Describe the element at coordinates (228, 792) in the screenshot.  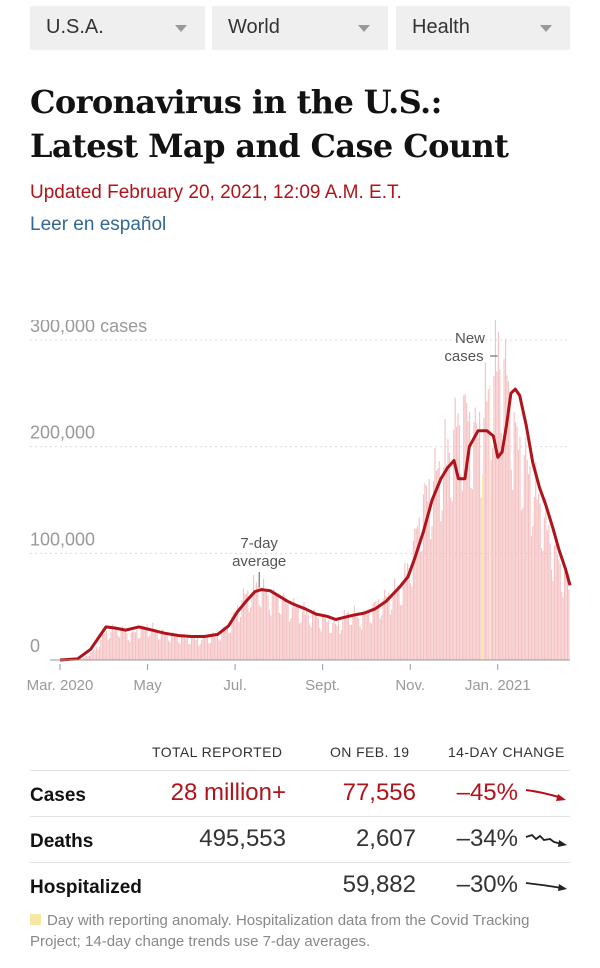
I see `cases-total: 28 million+` at that location.